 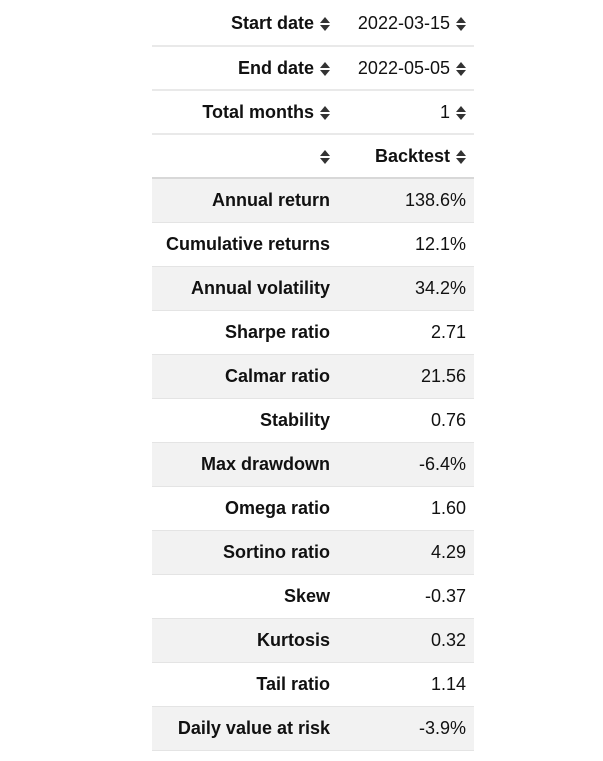 I want to click on metric-label: Max drawdown, so click(x=245, y=464).